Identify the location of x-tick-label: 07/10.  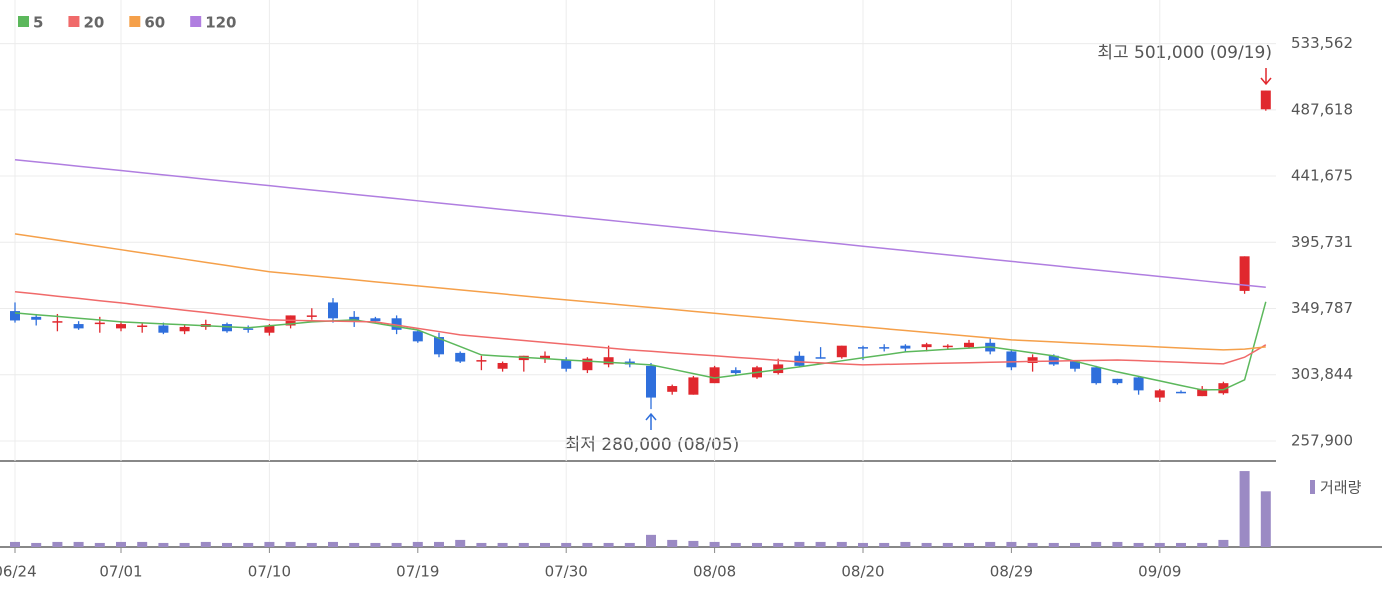
(269, 572).